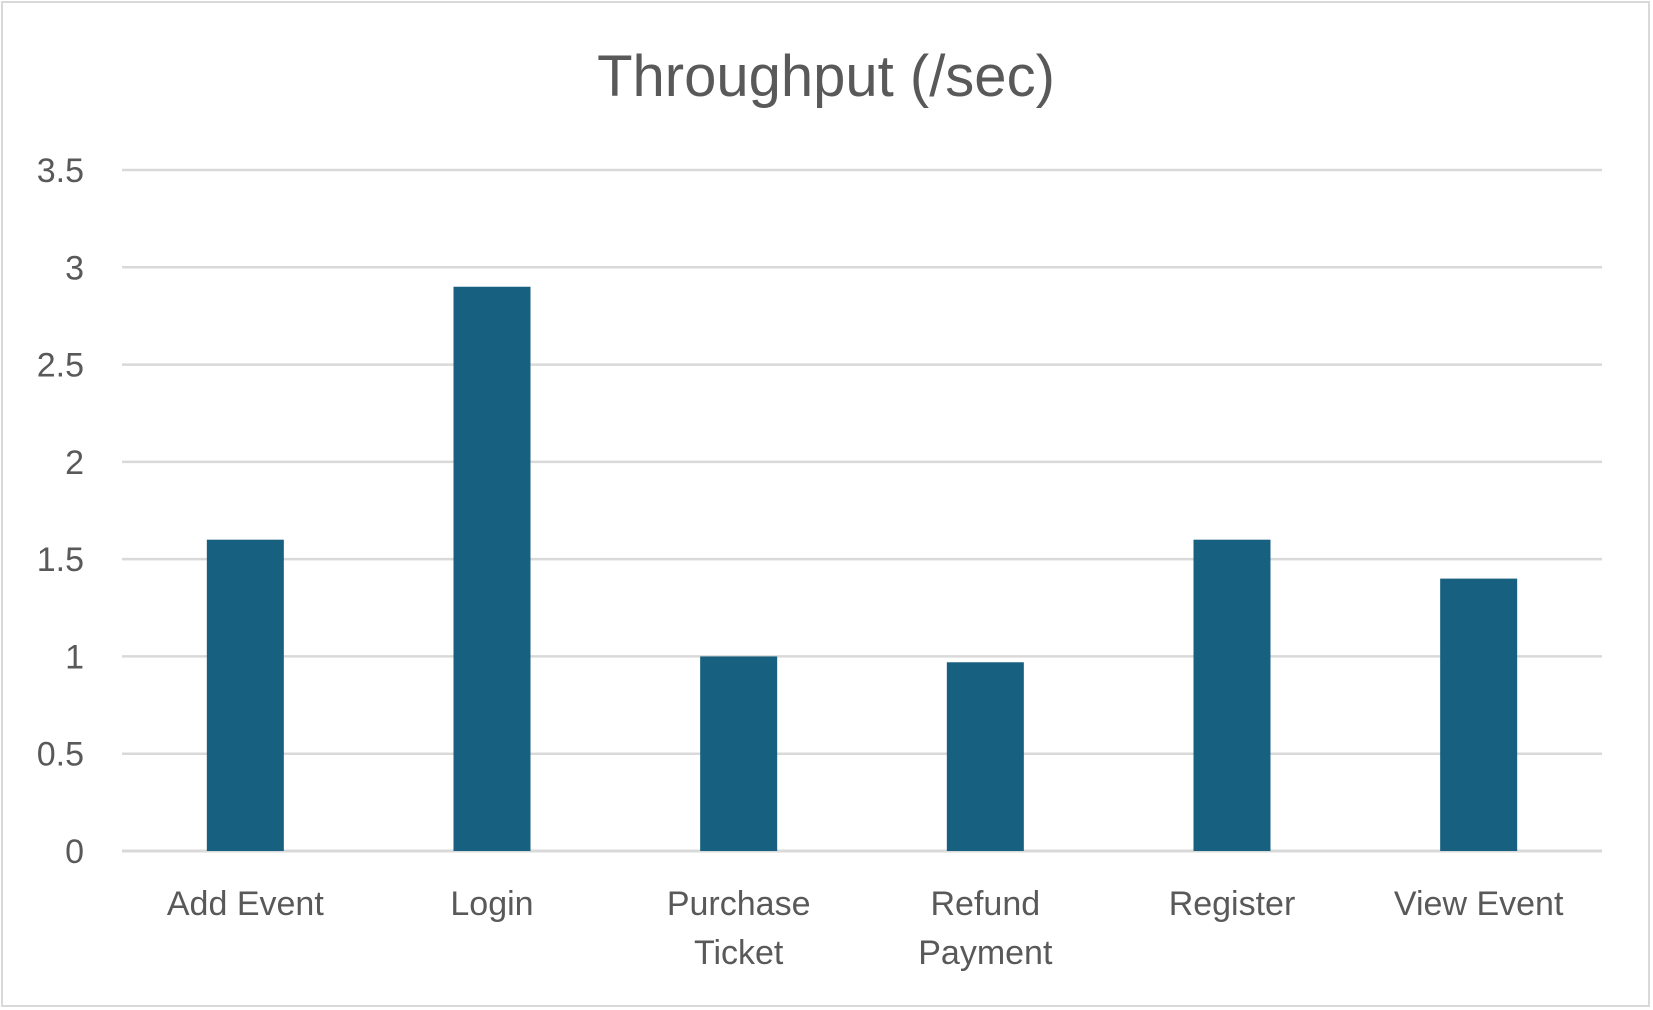 The height and width of the screenshot is (1010, 1653). What do you see at coordinates (985, 756) in the screenshot?
I see `bar-refund-payment` at bounding box center [985, 756].